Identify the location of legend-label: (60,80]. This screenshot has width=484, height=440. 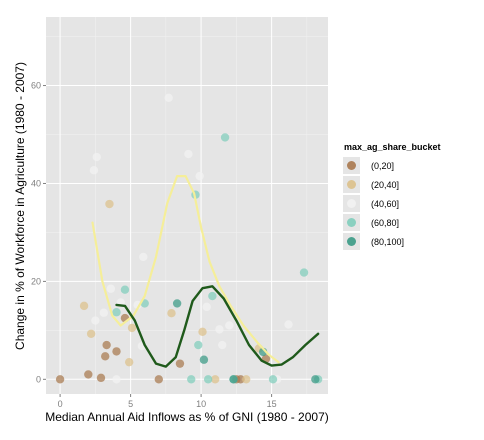
(385, 223).